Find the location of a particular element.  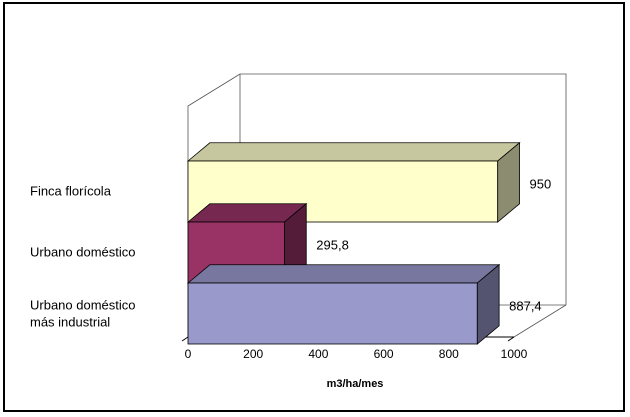

category-label: Finca florícola is located at coordinates (71, 191).